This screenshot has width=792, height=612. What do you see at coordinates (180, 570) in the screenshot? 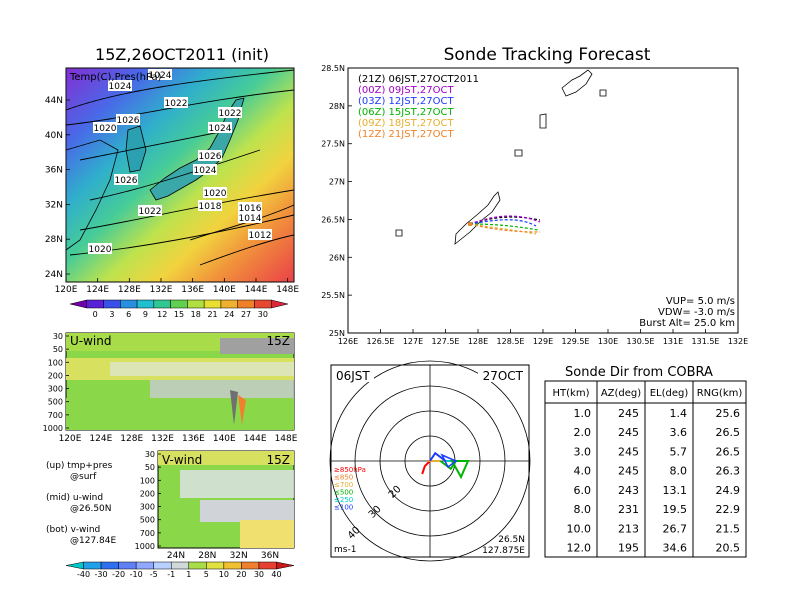
I see `wind-colorbar: -40 -30 -20 -10 -5 -1 1 5 10 20 30 40` at bounding box center [180, 570].